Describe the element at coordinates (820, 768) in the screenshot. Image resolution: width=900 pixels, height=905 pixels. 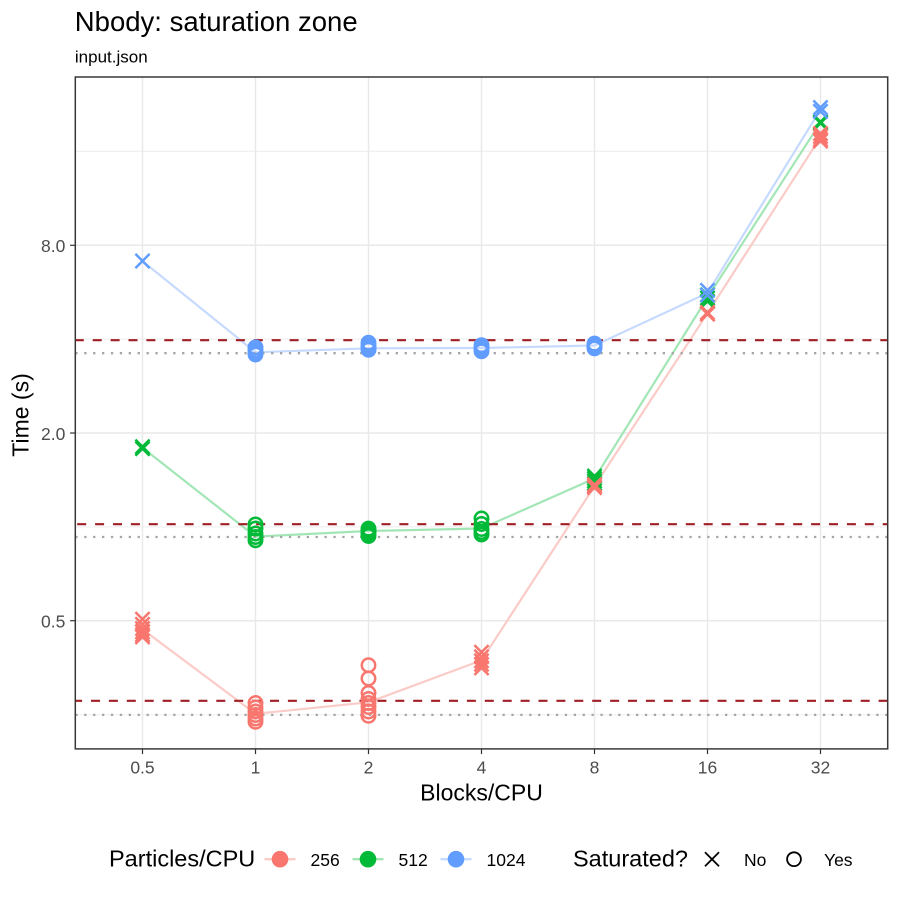
I see `svg-text: 32` at that location.